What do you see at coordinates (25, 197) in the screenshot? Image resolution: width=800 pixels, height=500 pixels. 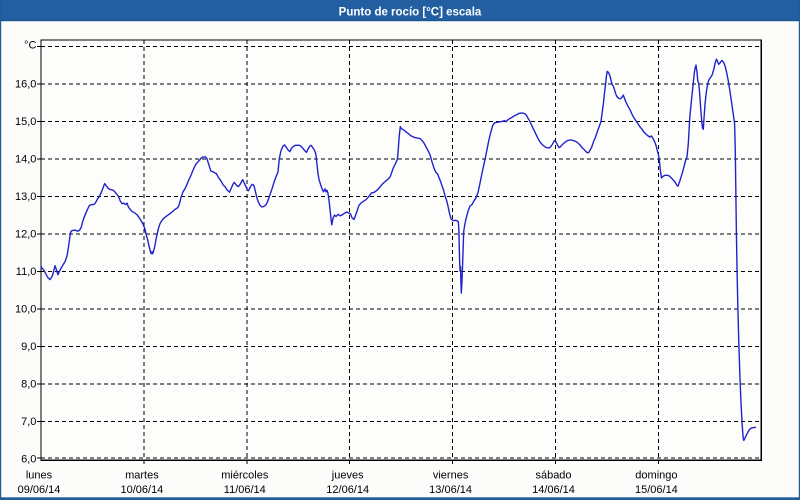 I see `svg-text: 13,0` at bounding box center [25, 197].